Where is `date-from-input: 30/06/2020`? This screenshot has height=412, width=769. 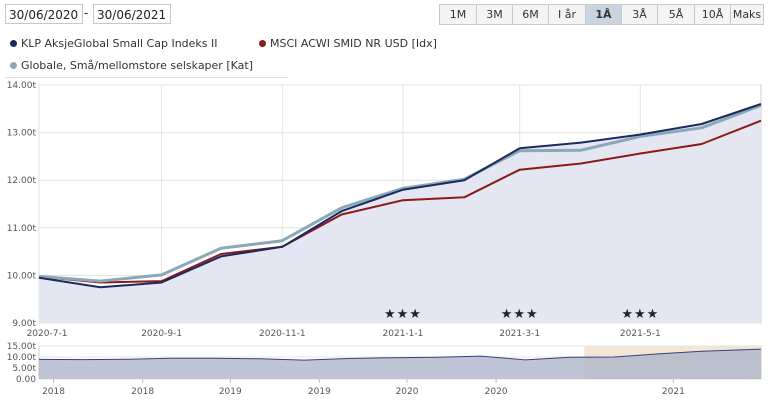
date-from-input: 30/06/2020 is located at coordinates (44, 14).